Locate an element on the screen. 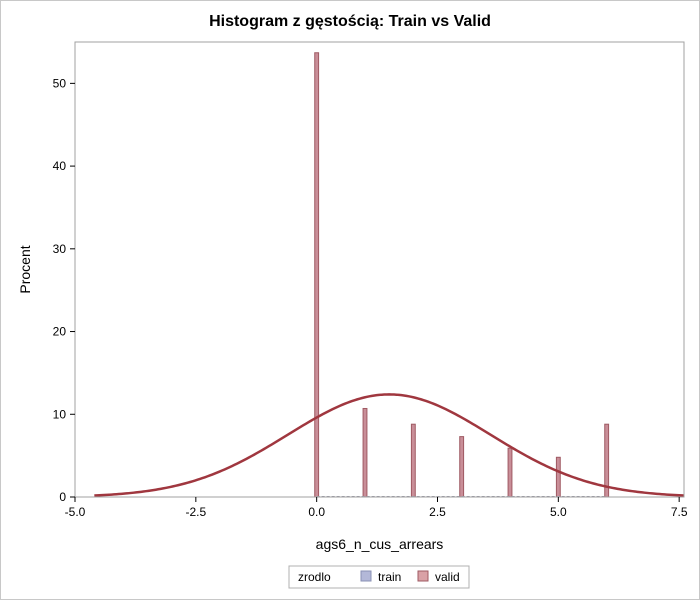  x-axis-ticks: -5.0 -2.5 0.0 2.5 5.0 7.5 is located at coordinates (376, 508).